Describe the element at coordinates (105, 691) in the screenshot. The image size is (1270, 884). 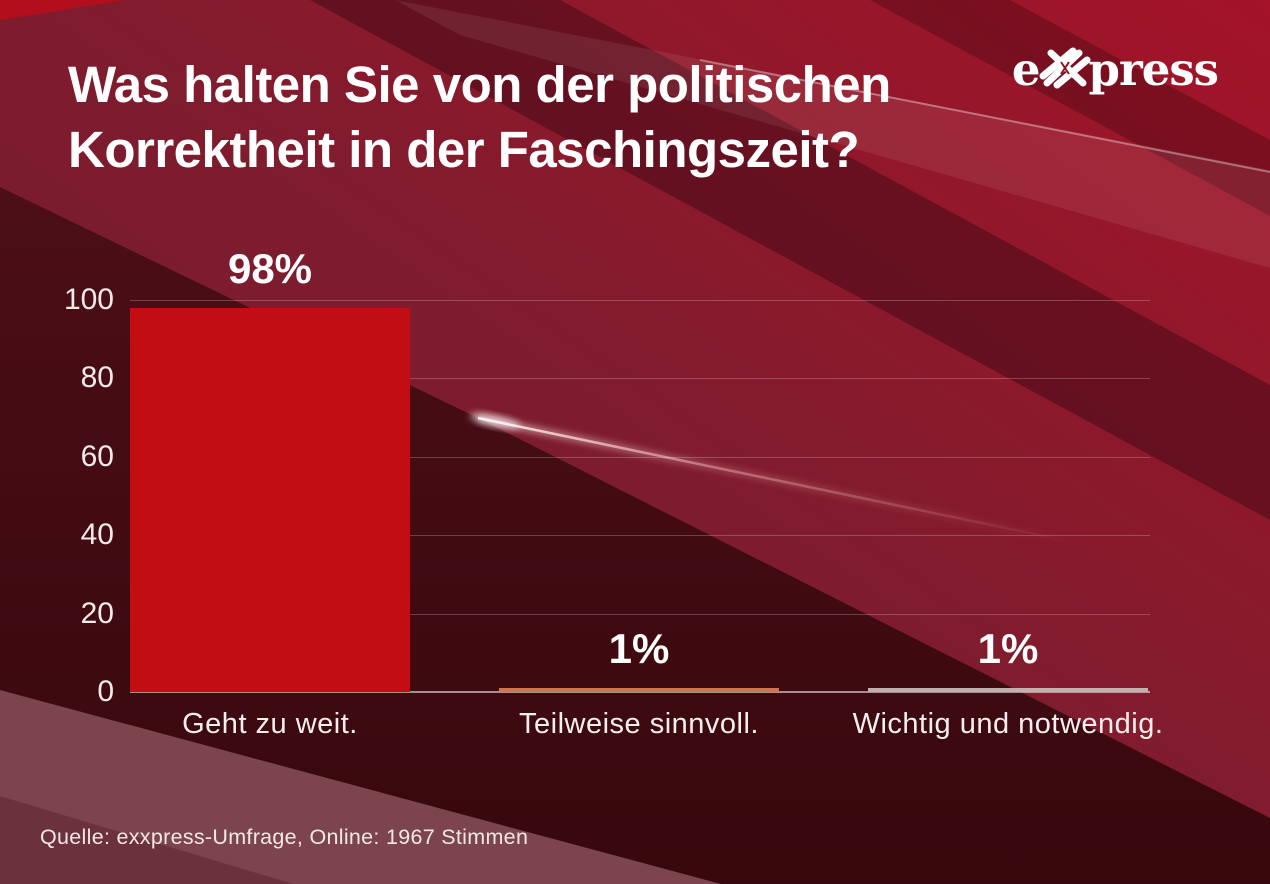
I see `y-tick-label: 0` at that location.